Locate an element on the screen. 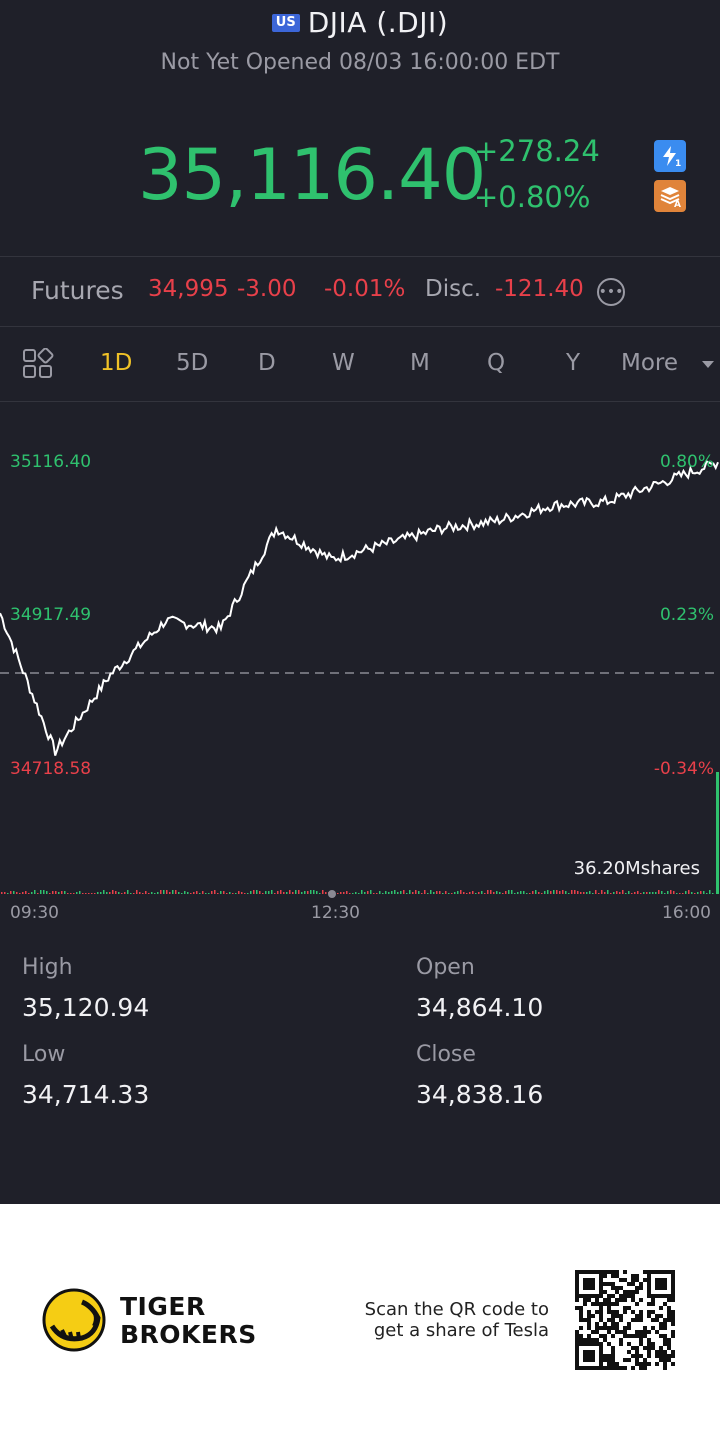 Image resolution: width=720 pixels, height=1434 pixels. layers-icon: A is located at coordinates (670, 196).